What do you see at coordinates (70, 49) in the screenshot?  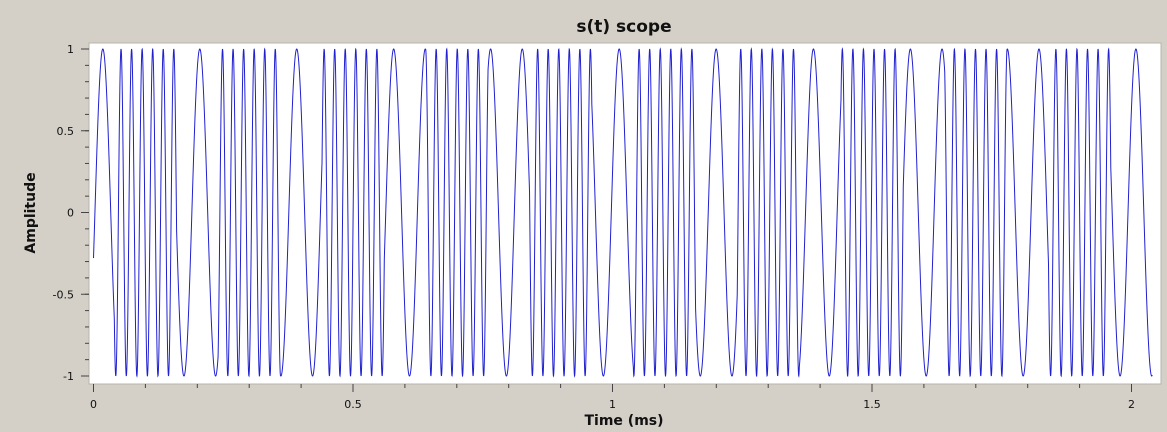 I see `y-tick-label: 1` at bounding box center [70, 49].